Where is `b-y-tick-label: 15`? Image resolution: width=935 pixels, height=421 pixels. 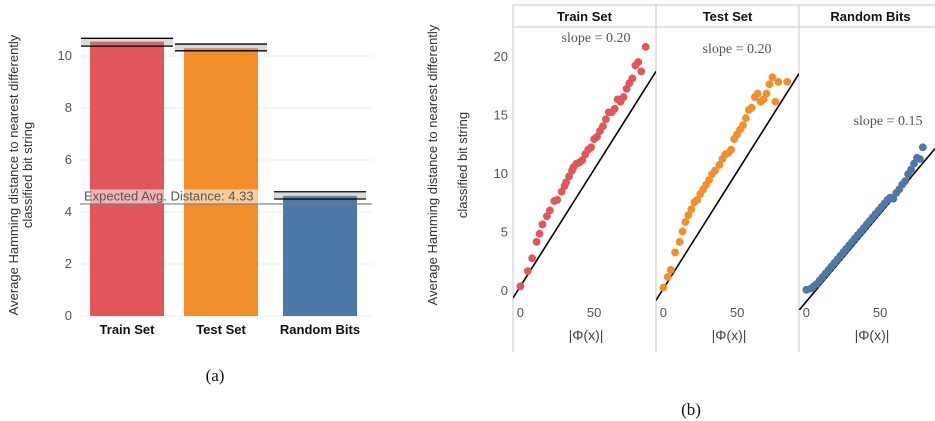
b-y-tick-label: 15 is located at coordinates (501, 115).